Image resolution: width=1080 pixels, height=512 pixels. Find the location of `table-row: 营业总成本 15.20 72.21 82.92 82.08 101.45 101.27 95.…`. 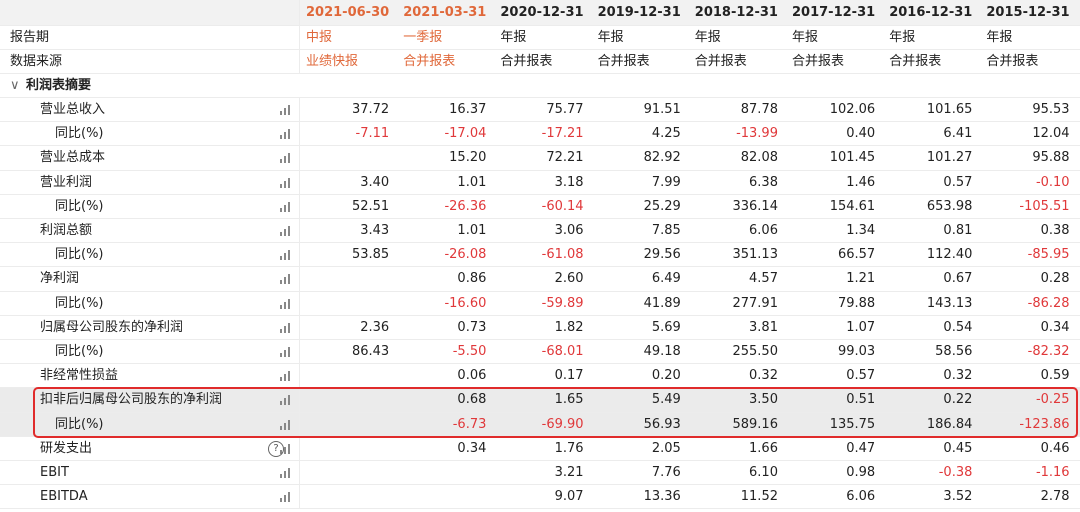

table-row: 营业总成本 15.20 72.21 82.92 82.08 101.45 101.27 95.… is located at coordinates (540, 158).